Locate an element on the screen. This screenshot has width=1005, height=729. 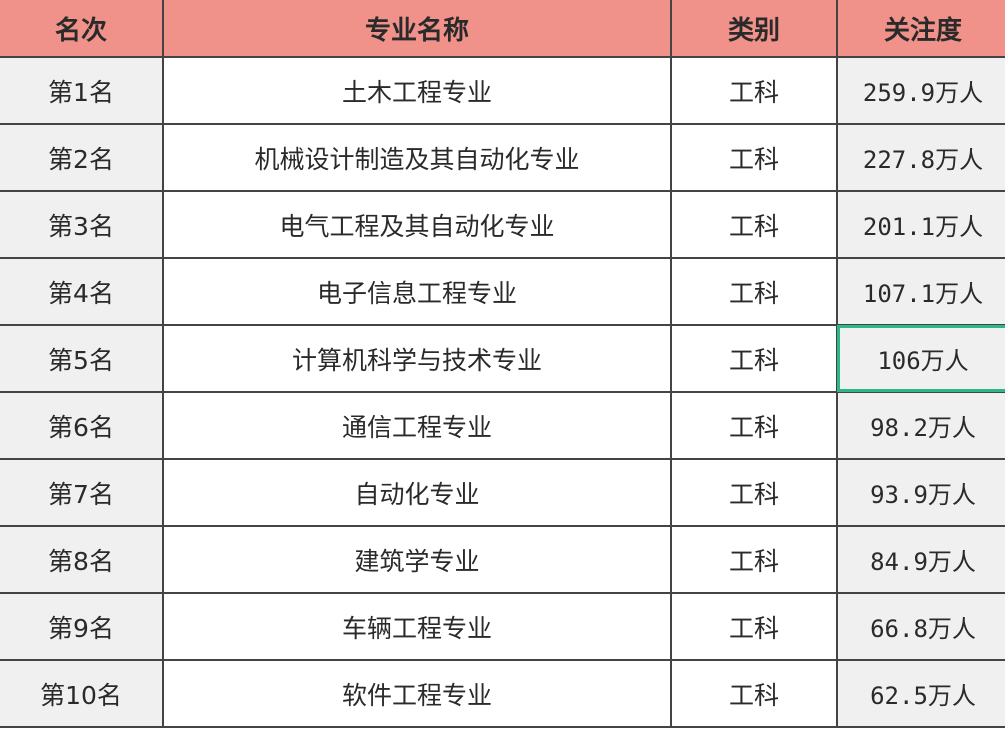
rank-cell: 第5名 is located at coordinates (82, 358).